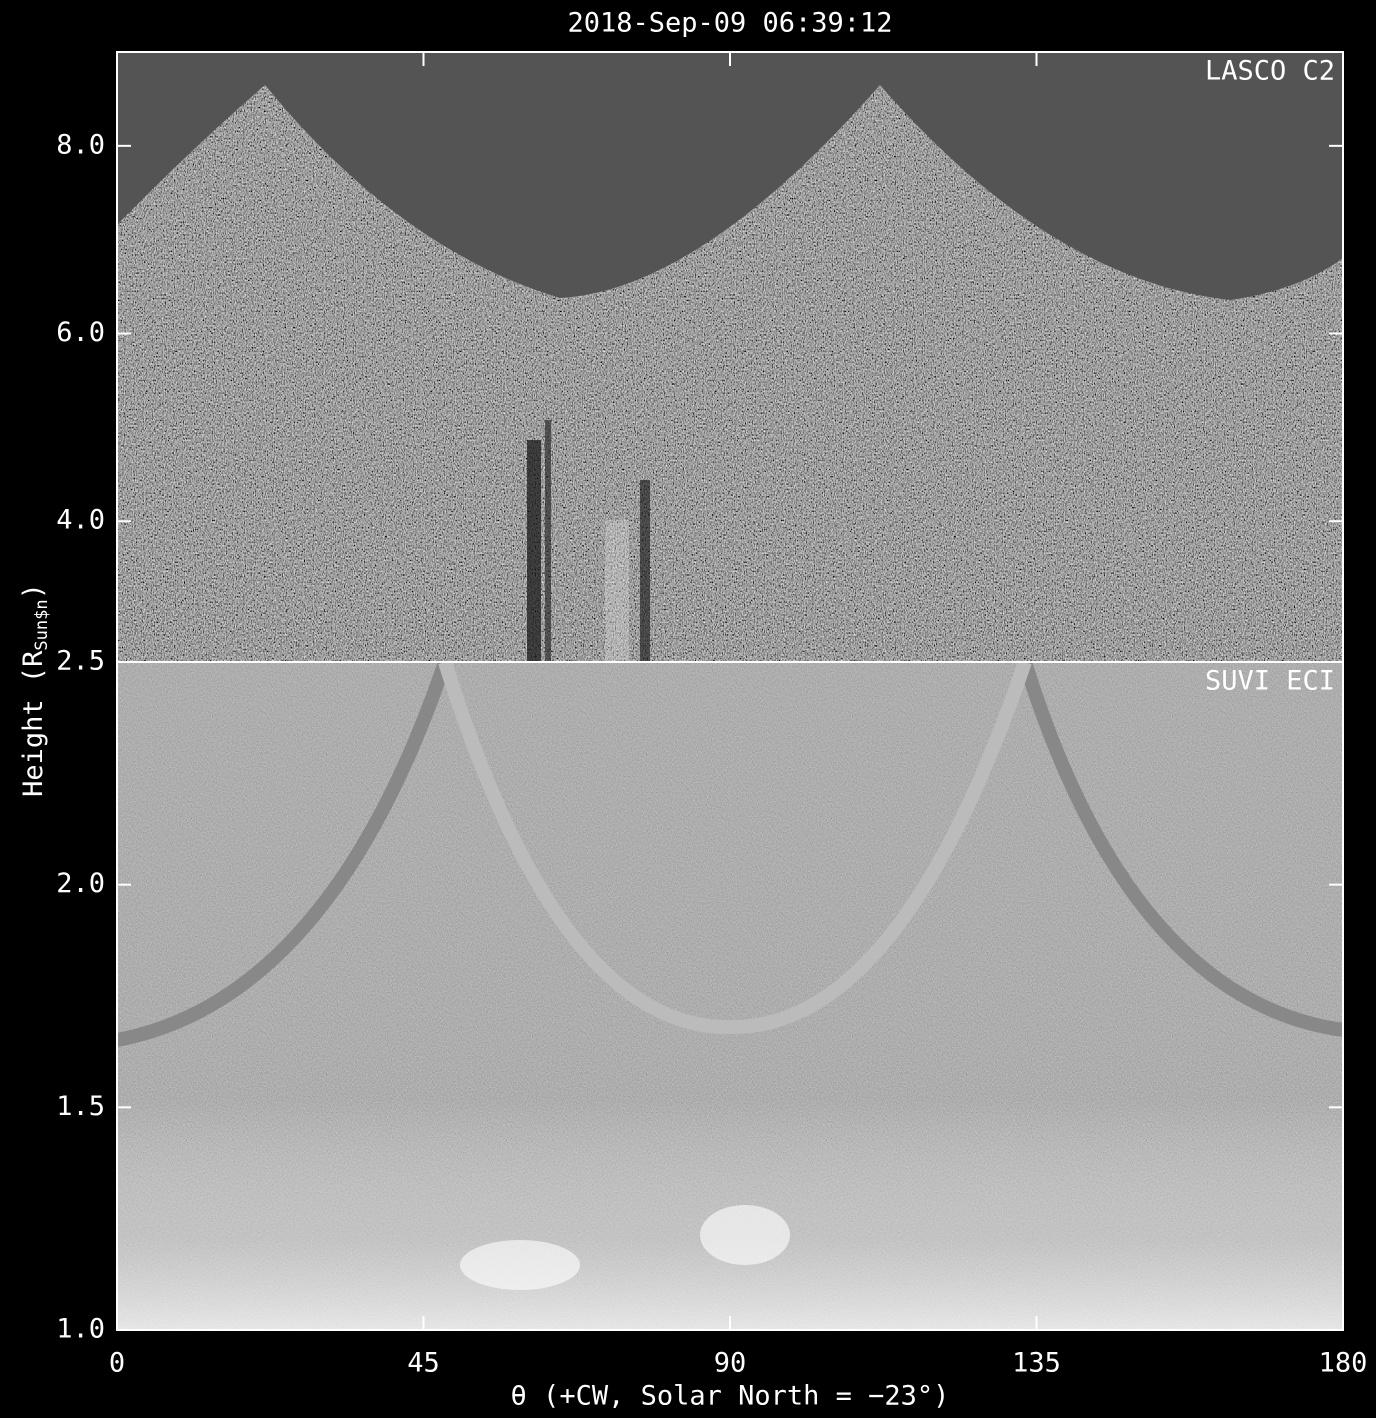 The image size is (1376, 1418). Describe the element at coordinates (80, 1329) in the screenshot. I see `y-tick-label: 1.0` at that location.